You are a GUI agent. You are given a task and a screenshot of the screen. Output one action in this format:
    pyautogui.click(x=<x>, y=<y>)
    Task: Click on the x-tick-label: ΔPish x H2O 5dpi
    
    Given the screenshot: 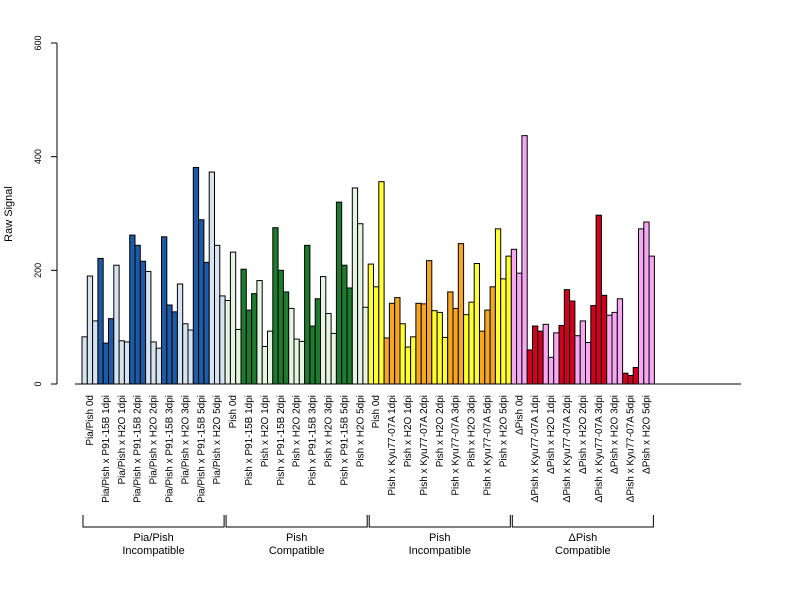 What is the action you would take?
    pyautogui.click(x=646, y=434)
    